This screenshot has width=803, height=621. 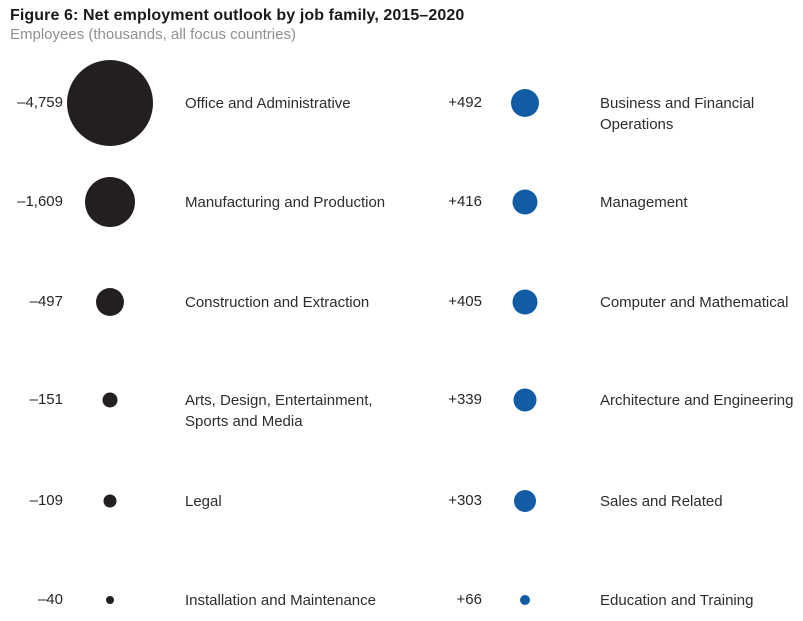 What do you see at coordinates (465, 399) in the screenshot?
I see `value-label: +339` at bounding box center [465, 399].